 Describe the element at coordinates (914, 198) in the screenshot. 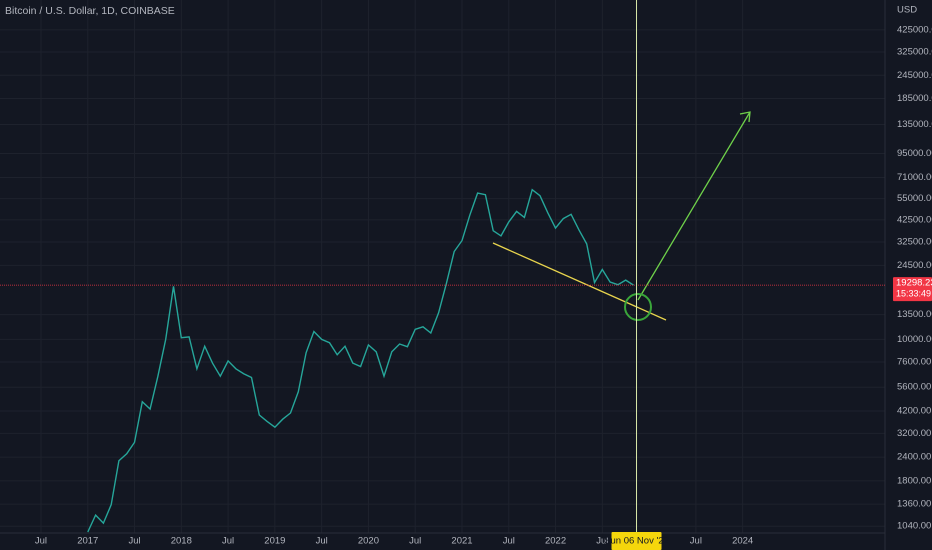

I see `y-tick-label: 55000.00` at that location.